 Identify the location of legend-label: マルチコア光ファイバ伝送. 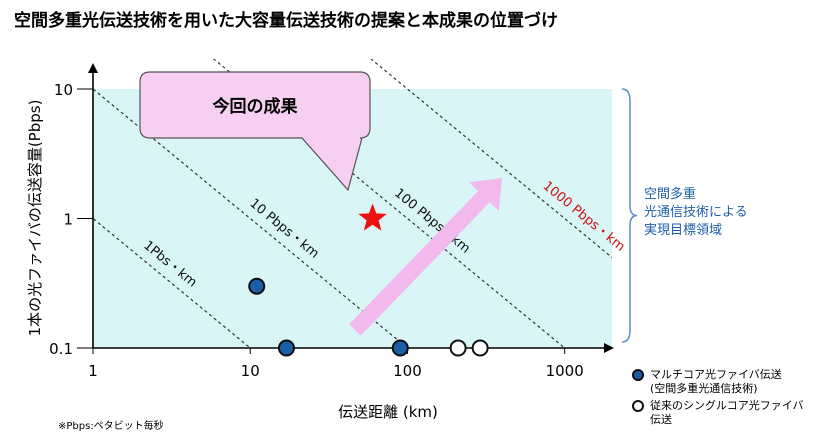
(716, 374).